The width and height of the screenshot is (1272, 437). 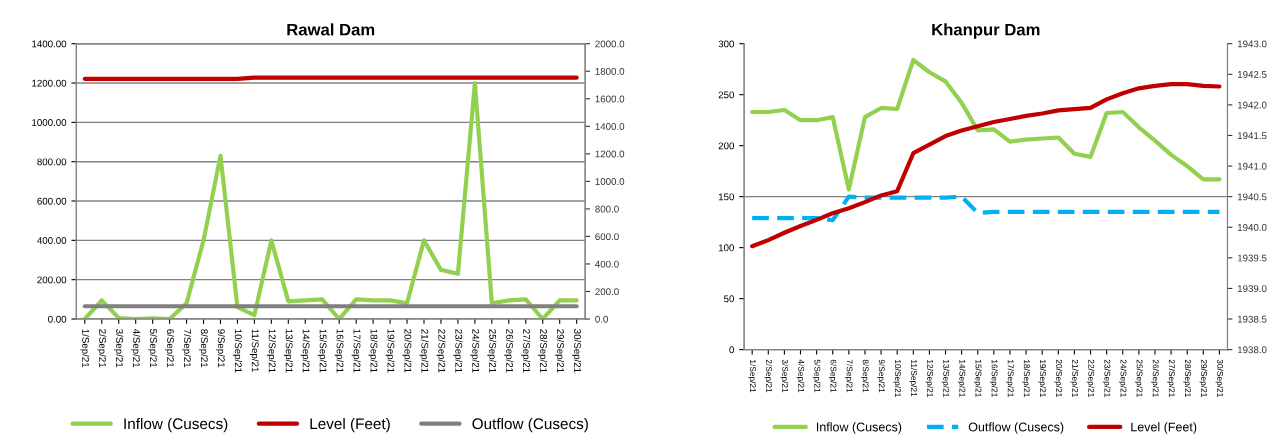 What do you see at coordinates (865, 376) in the screenshot?
I see `x-tick-label: 8/Sep/21` at bounding box center [865, 376].